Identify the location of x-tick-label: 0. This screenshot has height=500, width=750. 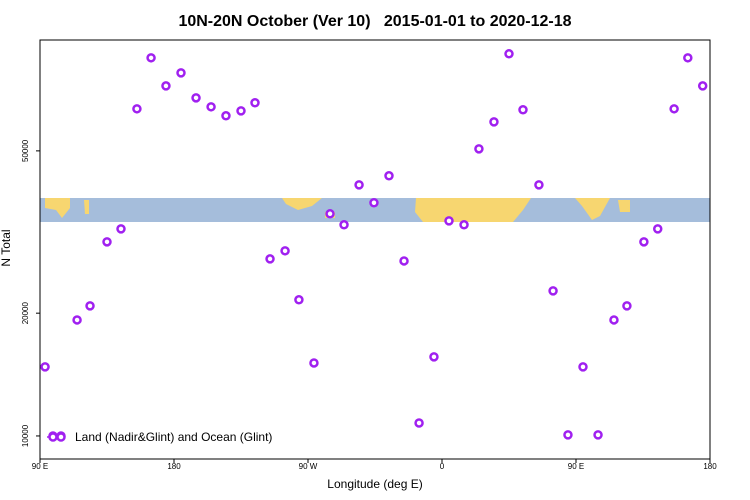
(442, 466).